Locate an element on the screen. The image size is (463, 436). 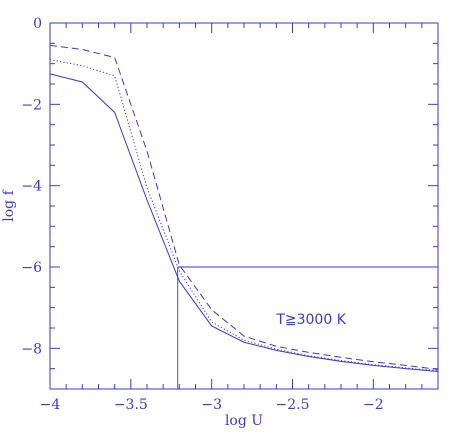
x-tick-label: −4 is located at coordinates (50, 405).